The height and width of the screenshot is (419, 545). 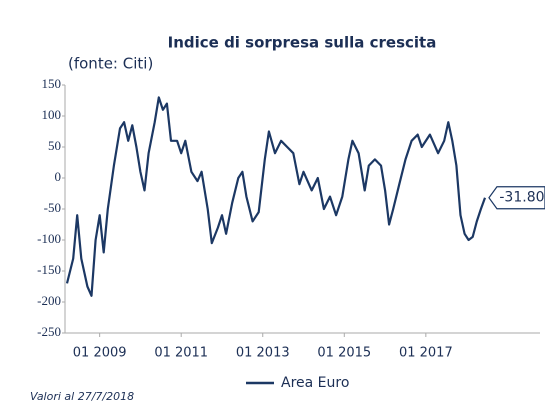 I want to click on footnote: Valori al 27/7/2018, so click(x=82, y=396).